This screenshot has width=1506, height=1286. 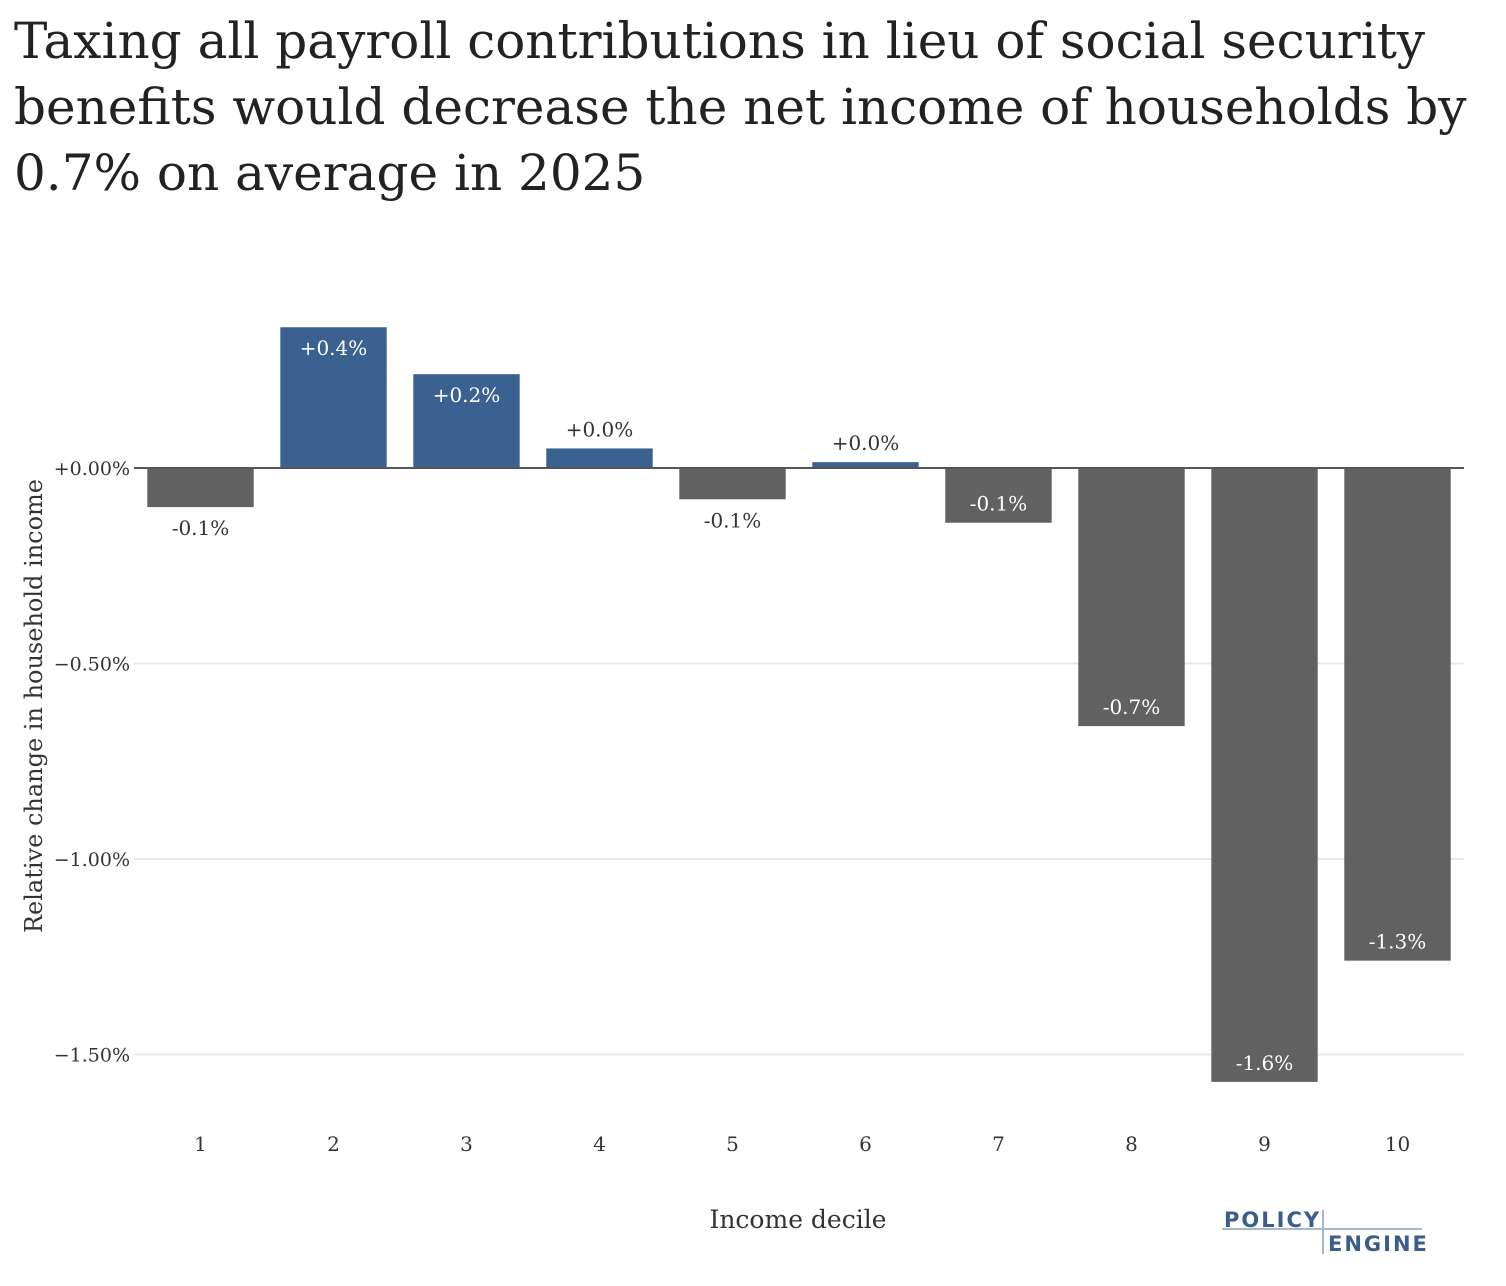 What do you see at coordinates (797, 1219) in the screenshot?
I see `x-axis-label: Income decile` at bounding box center [797, 1219].